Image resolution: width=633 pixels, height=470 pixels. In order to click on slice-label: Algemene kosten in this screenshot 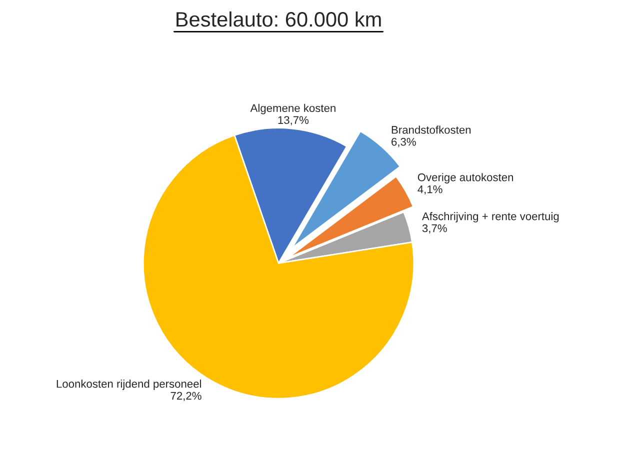, I will do `click(293, 109)`.